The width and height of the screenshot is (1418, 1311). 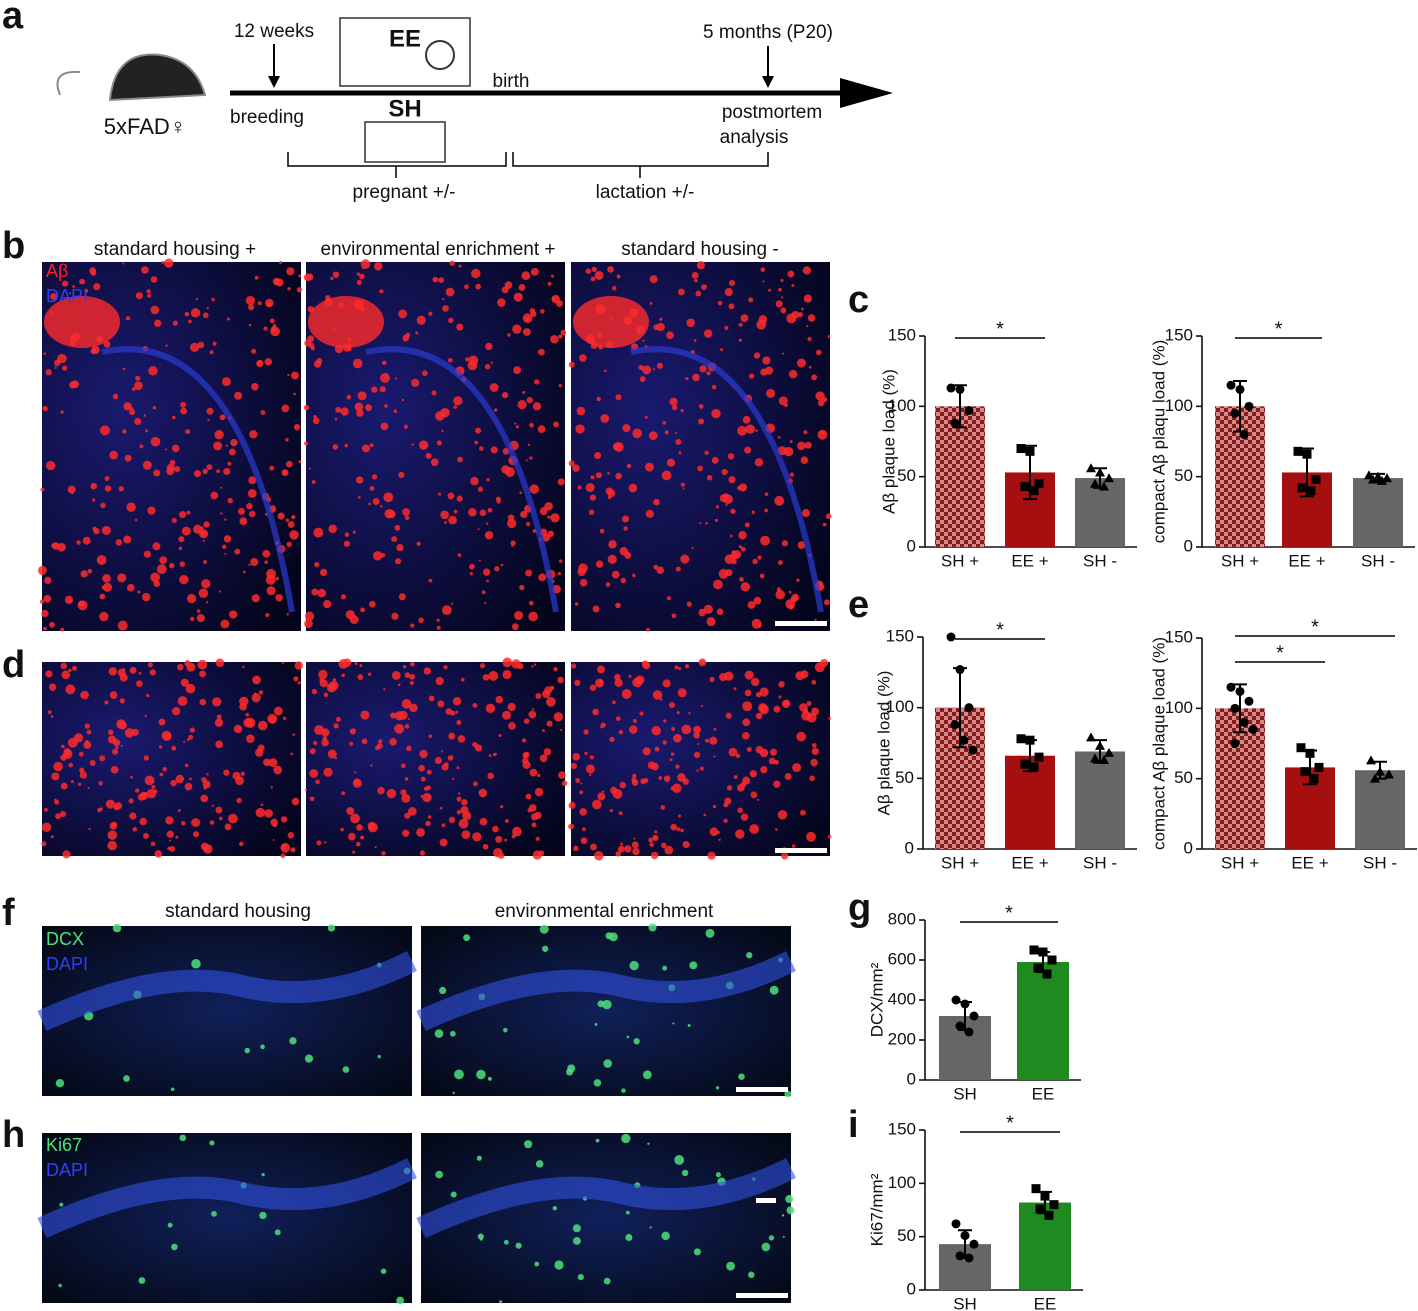 I want to click on significance-label: *, so click(x=1280, y=653).